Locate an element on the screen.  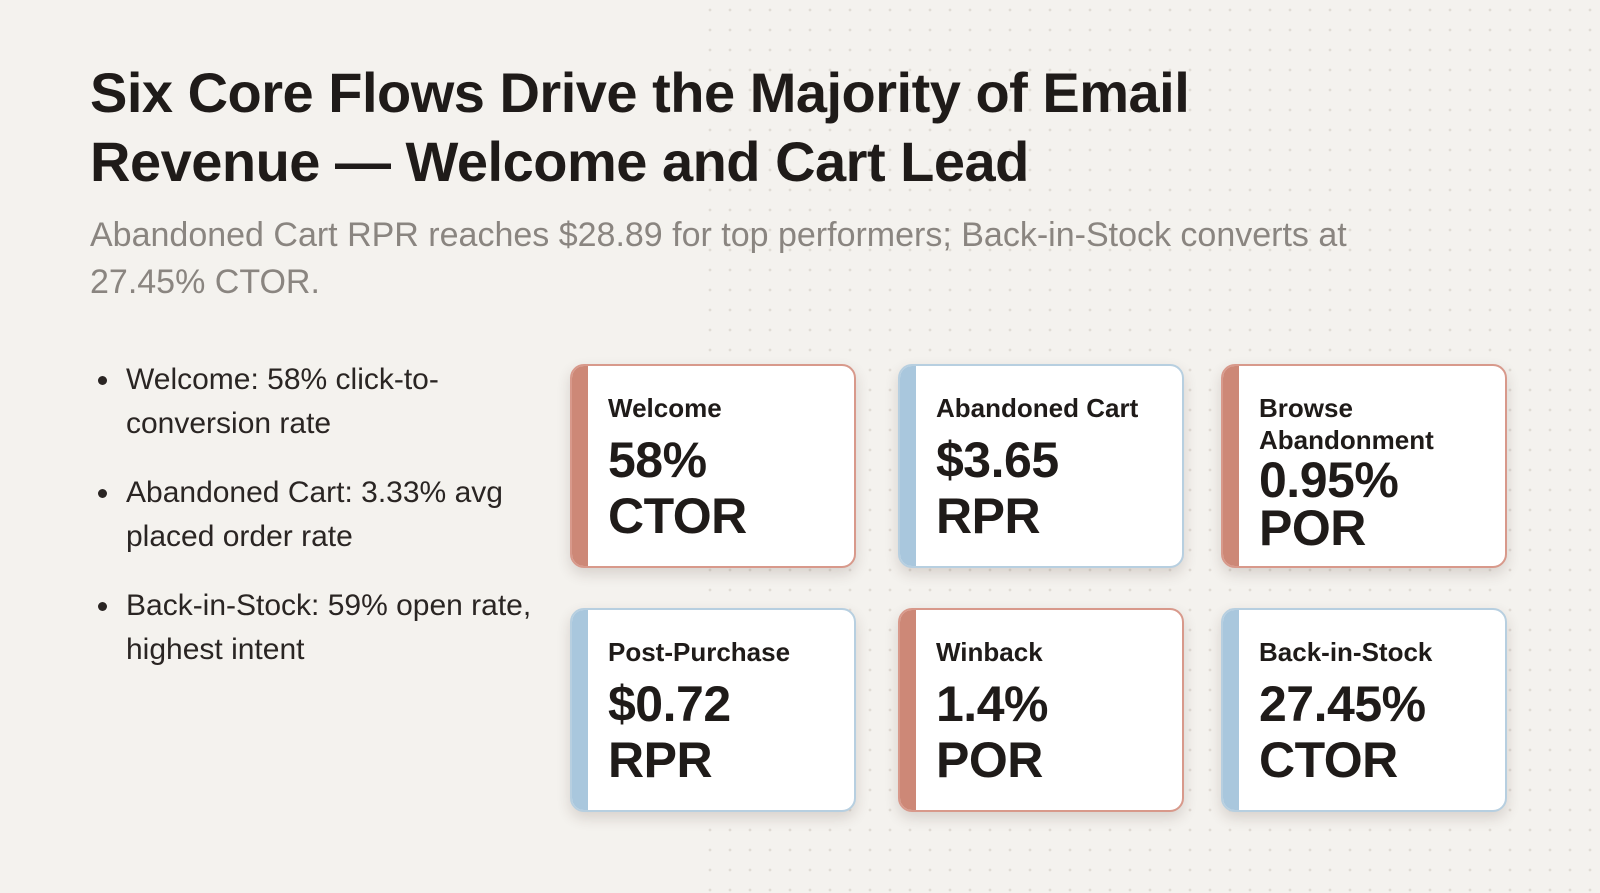
card-metric: 58% CTOR is located at coordinates (726, 488).